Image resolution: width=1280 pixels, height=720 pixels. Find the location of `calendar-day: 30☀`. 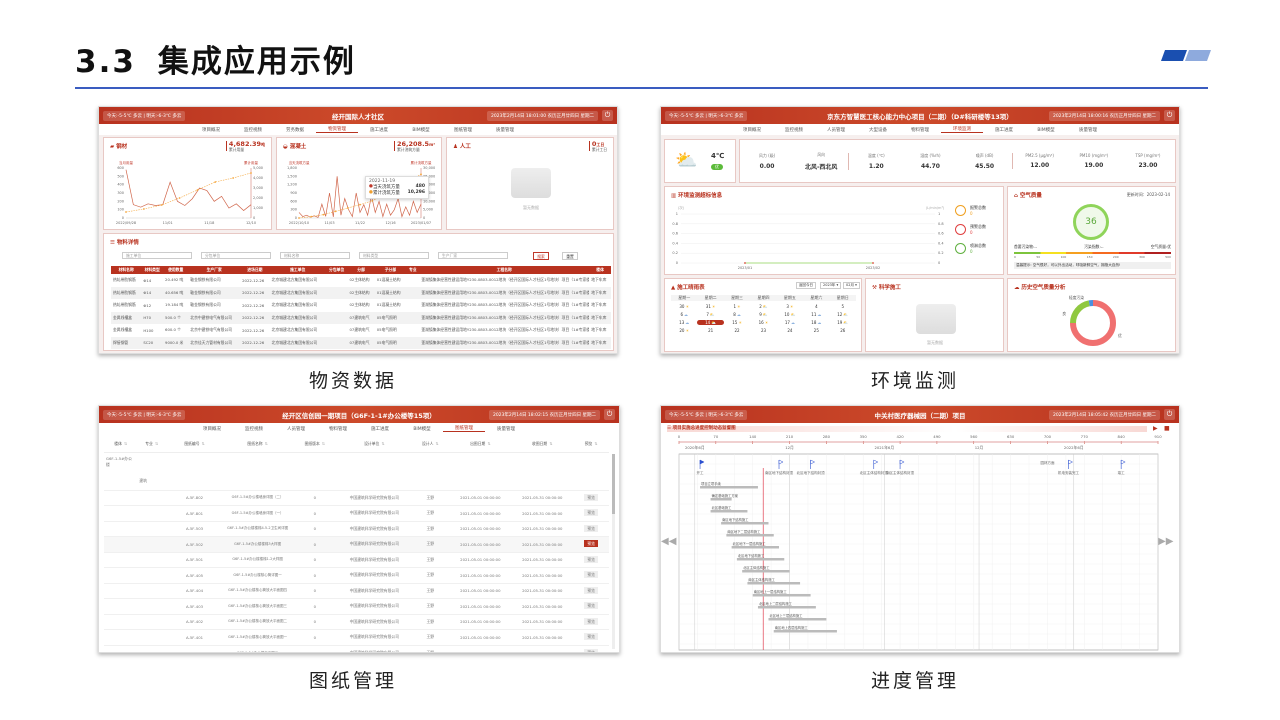

calendar-day: 30☀ is located at coordinates (684, 306).